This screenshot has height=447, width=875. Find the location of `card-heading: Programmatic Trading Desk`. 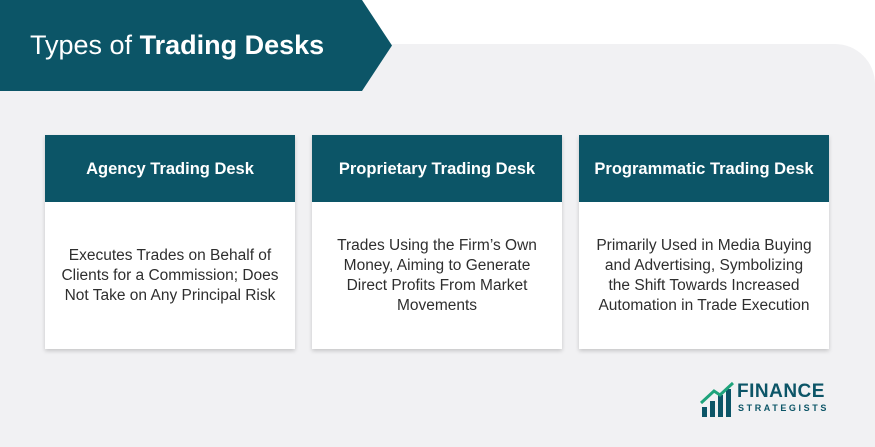

card-heading: Programmatic Trading Desk is located at coordinates (704, 168).